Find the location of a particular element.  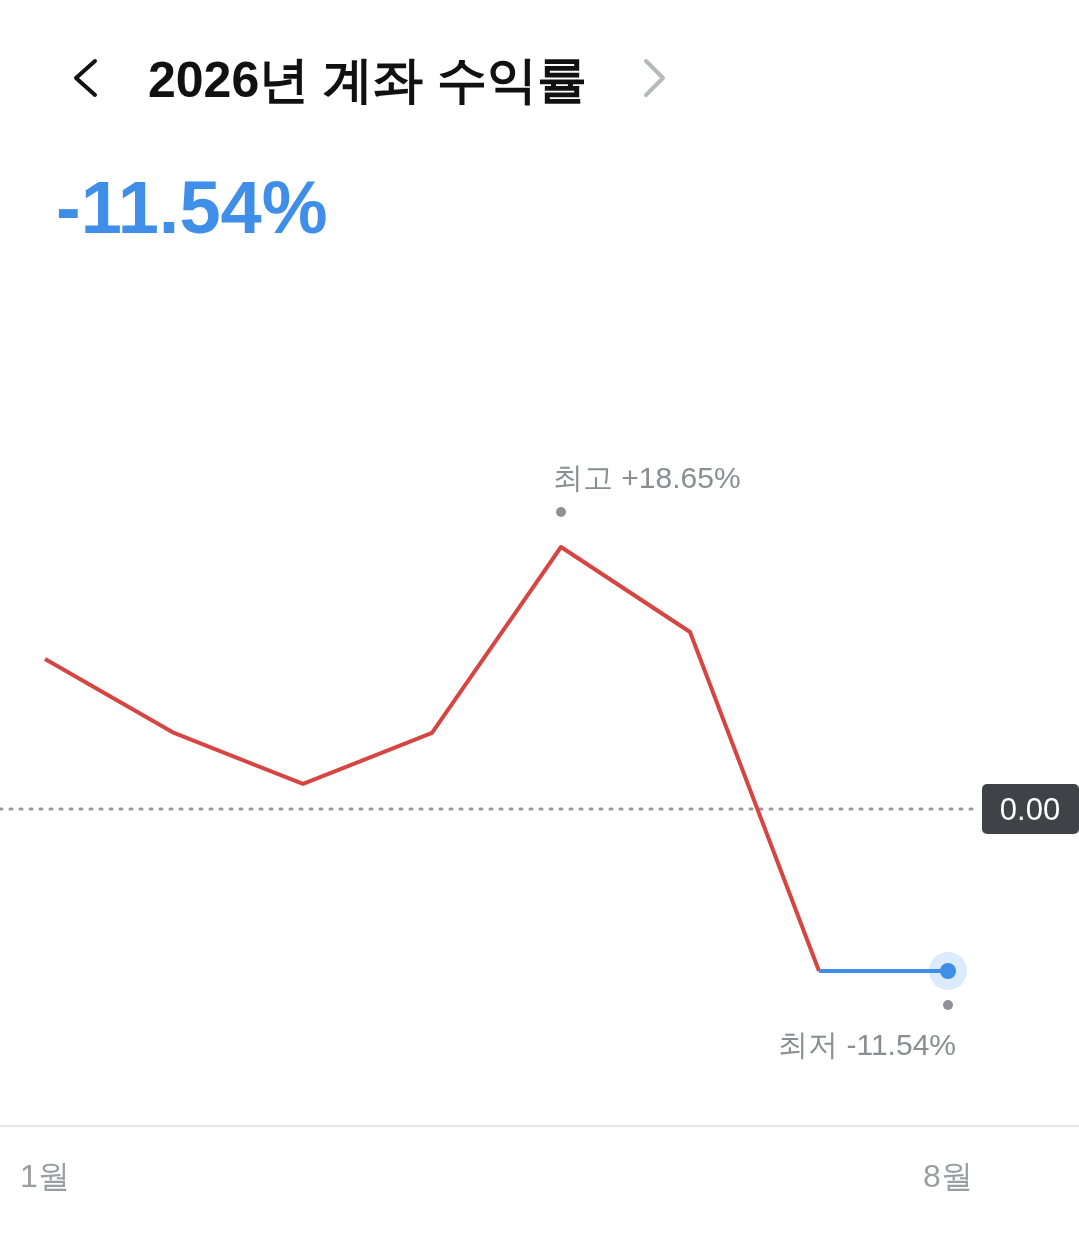

data-label: 최고 +18.65% is located at coordinates (647, 477).